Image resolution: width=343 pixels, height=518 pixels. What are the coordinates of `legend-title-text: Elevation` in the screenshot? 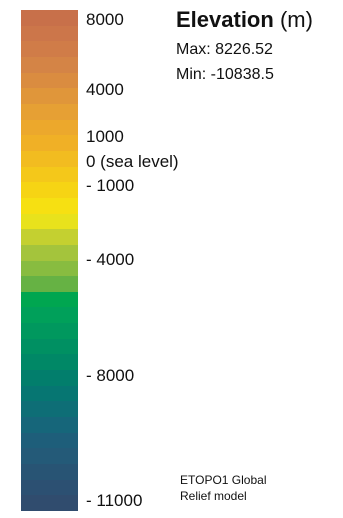 It's located at (225, 19).